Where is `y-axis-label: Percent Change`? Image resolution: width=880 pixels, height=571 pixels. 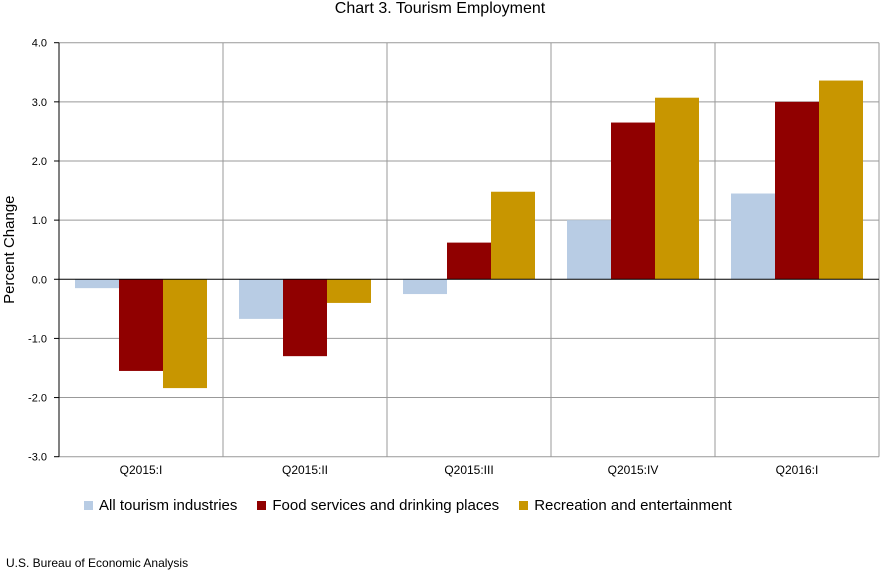
y-axis-label: Percent Change is located at coordinates (9, 249).